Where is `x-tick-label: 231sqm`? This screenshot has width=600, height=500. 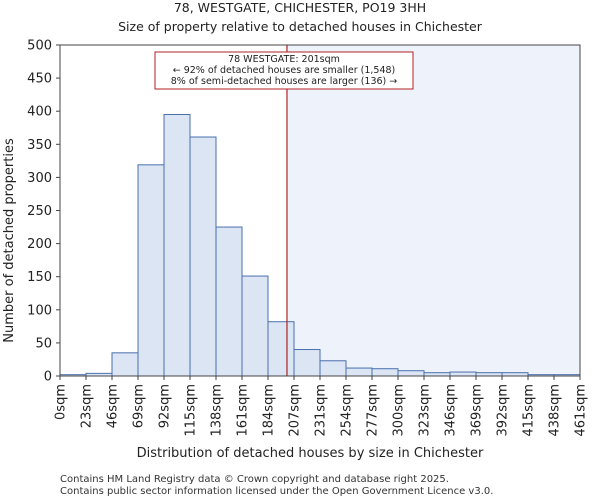 x-tick-label: 231sqm is located at coordinates (321, 410).